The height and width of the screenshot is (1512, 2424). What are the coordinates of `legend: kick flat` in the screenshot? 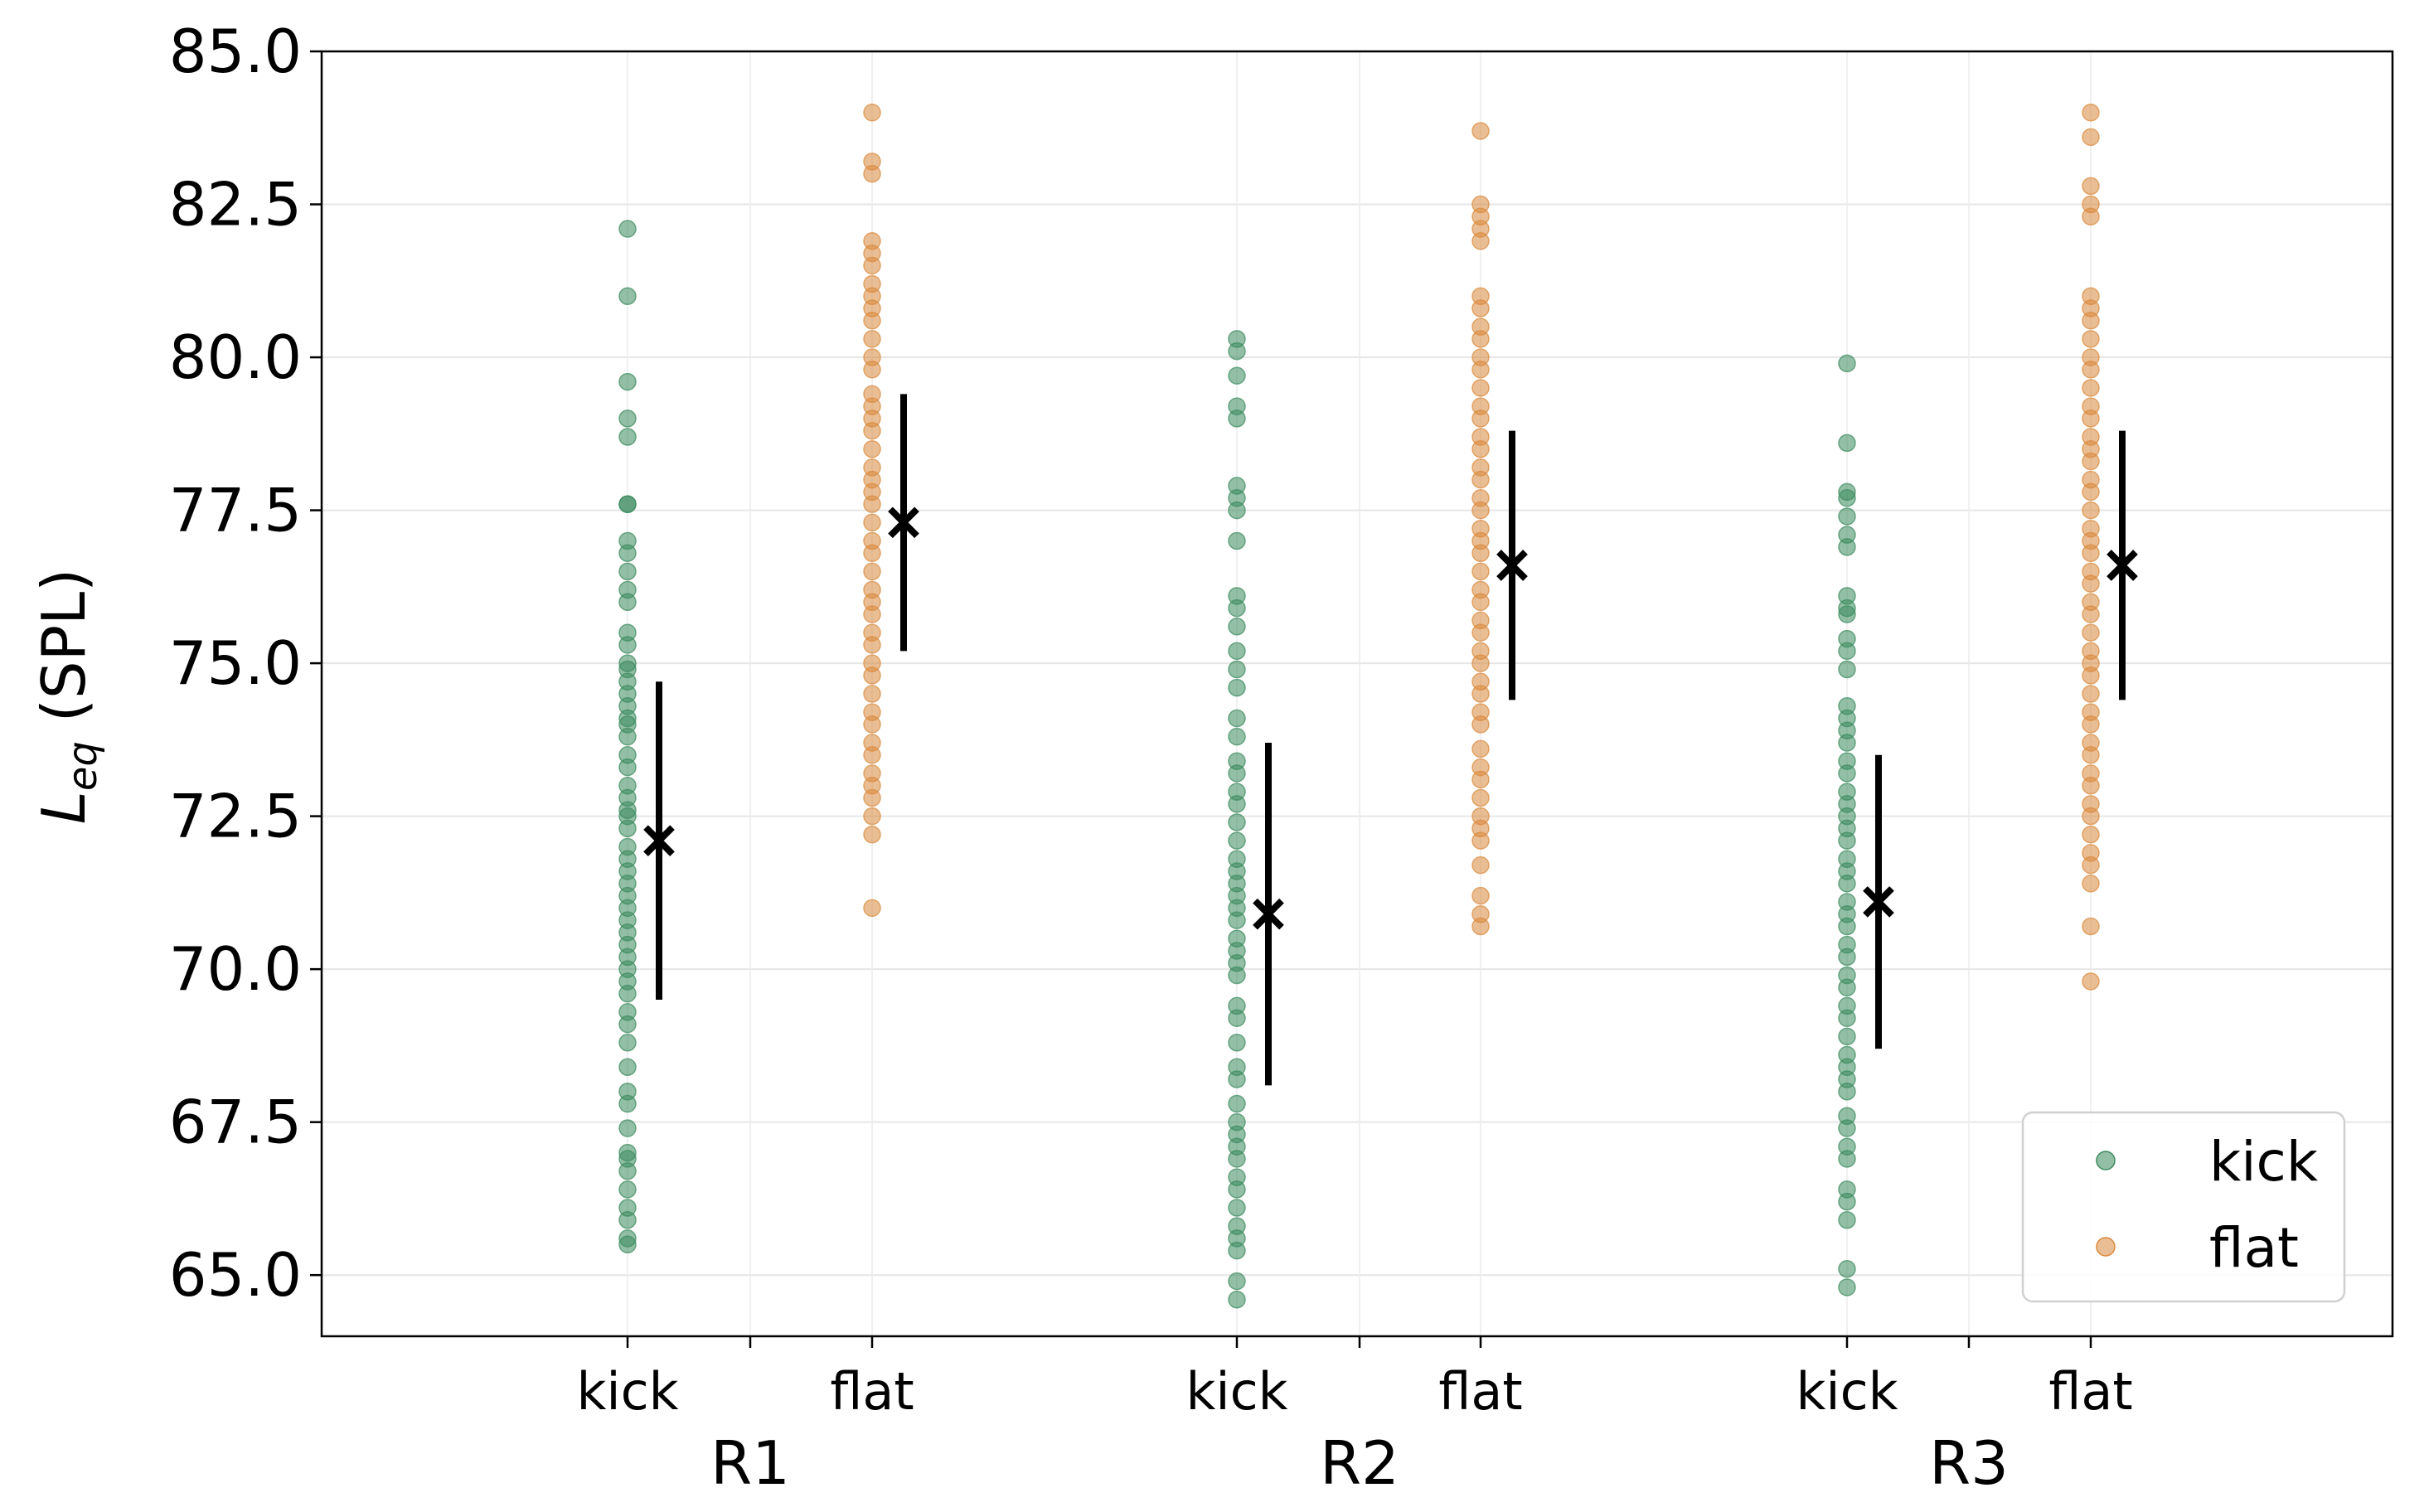 It's located at (2183, 1207).